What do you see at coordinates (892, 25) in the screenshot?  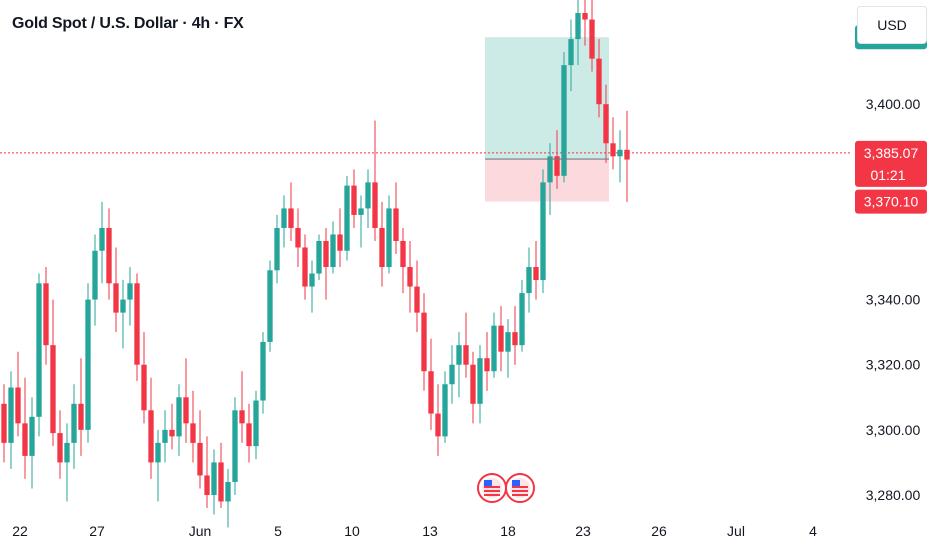 I see `currency-selector: USD` at bounding box center [892, 25].